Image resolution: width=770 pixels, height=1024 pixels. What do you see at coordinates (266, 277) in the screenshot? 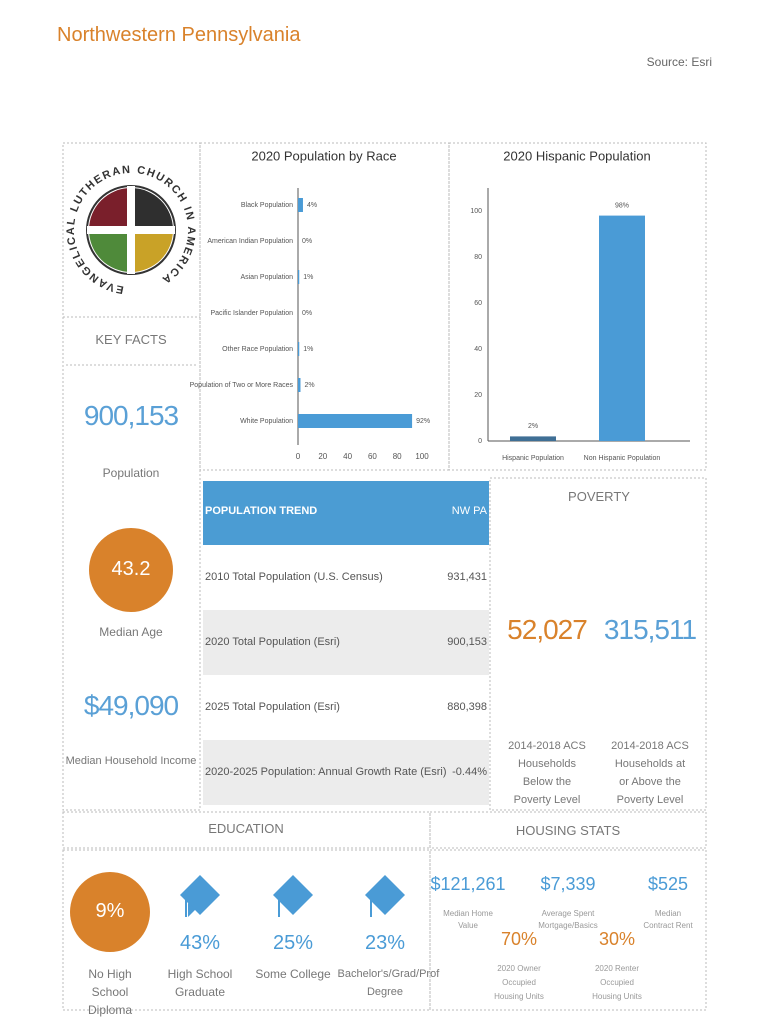
I see `category-label: Asian Population` at bounding box center [266, 277].